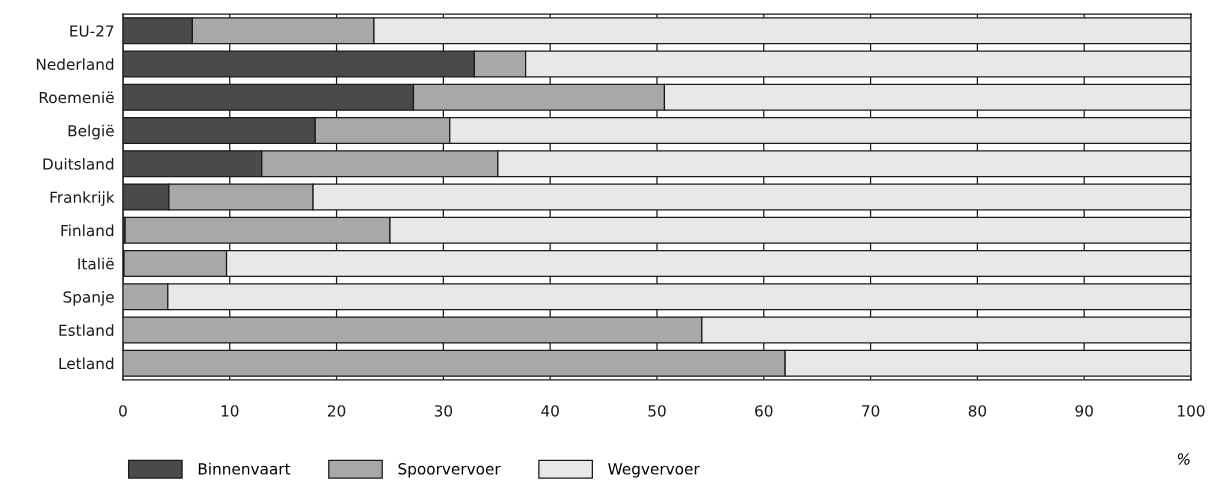  Describe the element at coordinates (1084, 411) in the screenshot. I see `x-tick-label: 90` at that location.